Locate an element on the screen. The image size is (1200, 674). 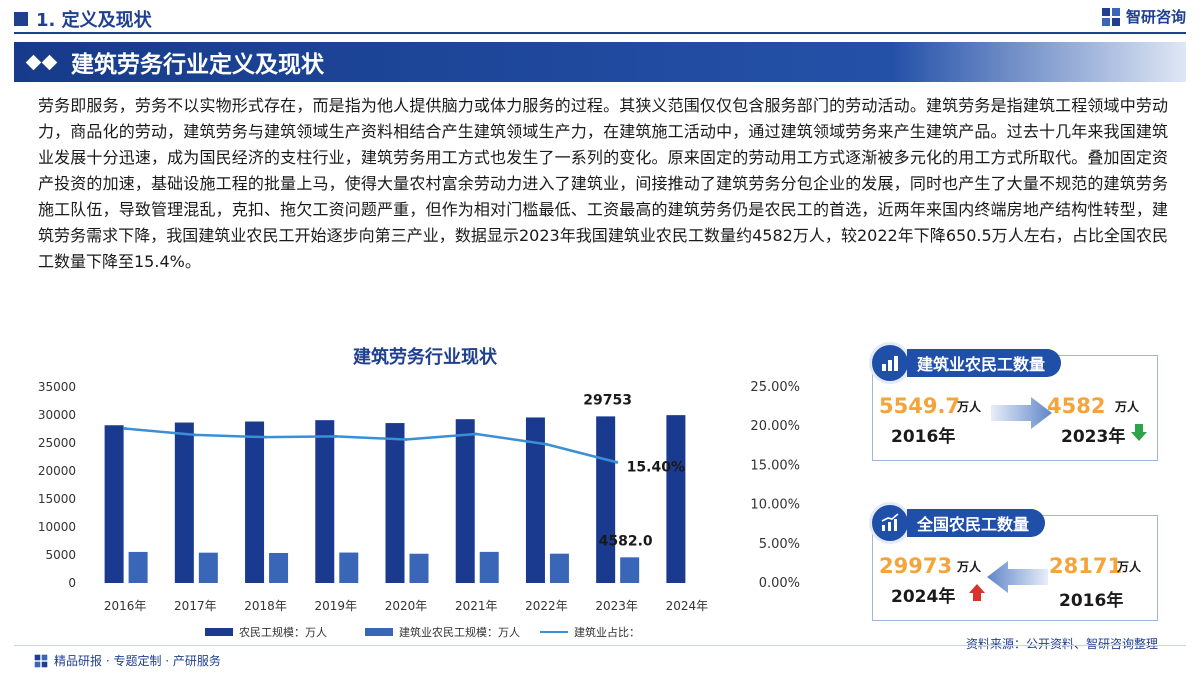
chart-icon is located at coordinates (890, 363).